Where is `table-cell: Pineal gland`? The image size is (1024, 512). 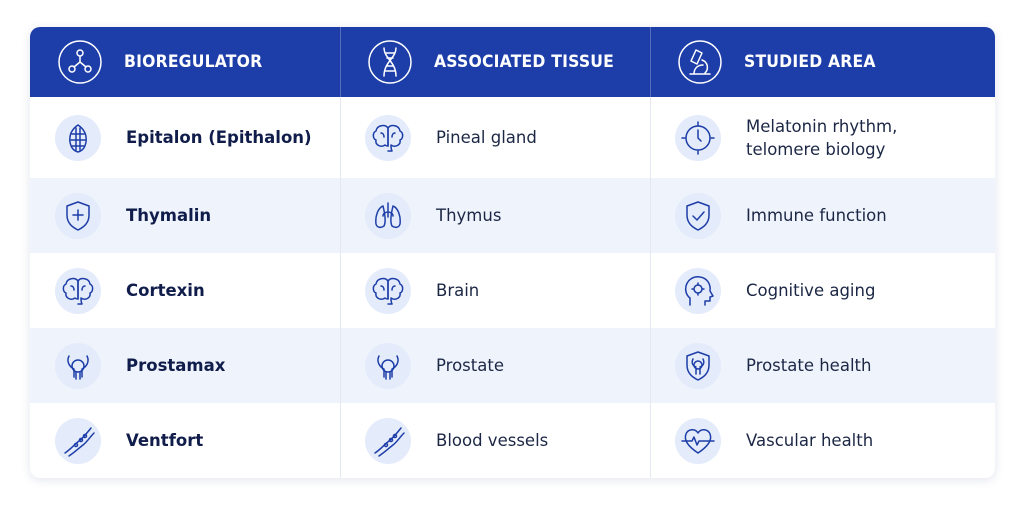 table-cell: Pineal gland is located at coordinates (504, 137).